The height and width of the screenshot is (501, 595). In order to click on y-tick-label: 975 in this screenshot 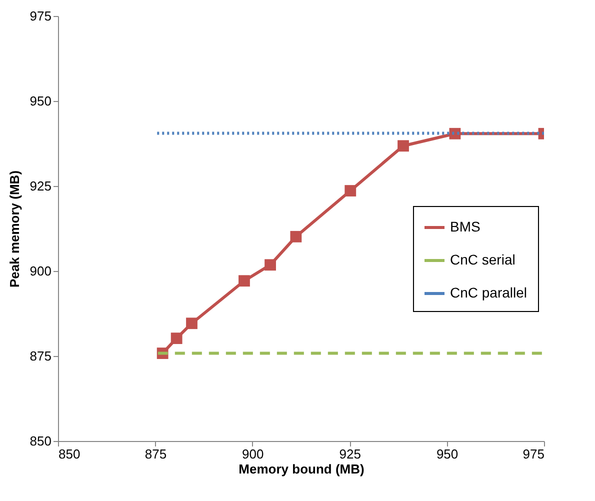, I will do `click(41, 16)`.